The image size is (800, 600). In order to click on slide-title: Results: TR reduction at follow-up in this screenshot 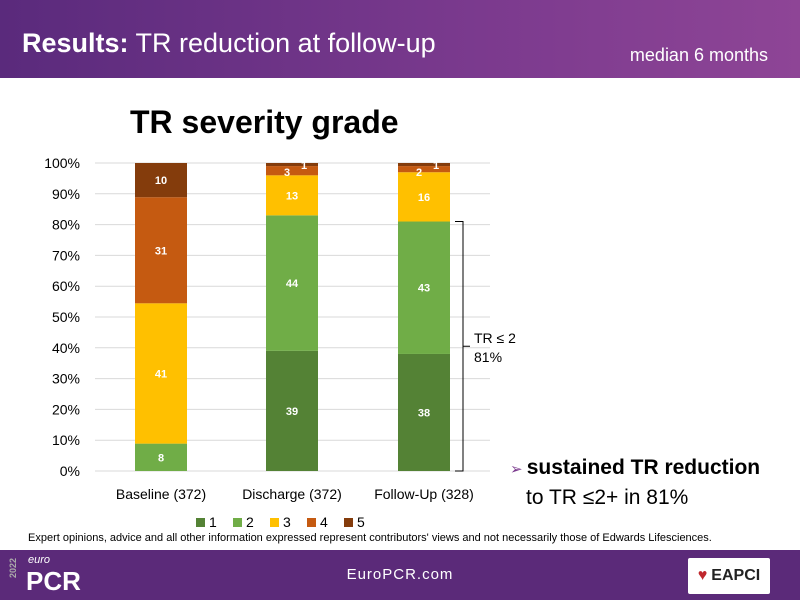, I will do `click(229, 43)`.